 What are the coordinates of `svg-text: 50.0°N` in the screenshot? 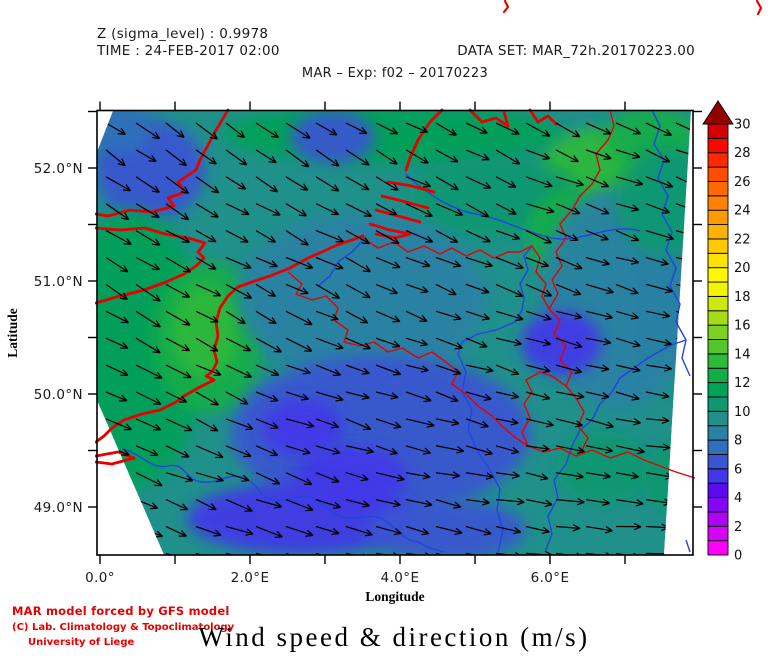 It's located at (58, 395).